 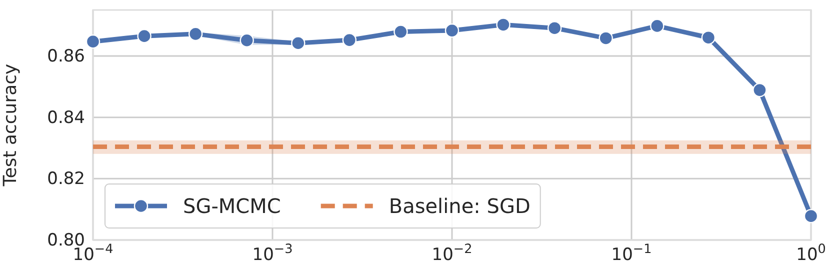 What do you see at coordinates (811, 254) in the screenshot?
I see `x-tick-label: 10$^{0}$` at bounding box center [811, 254].